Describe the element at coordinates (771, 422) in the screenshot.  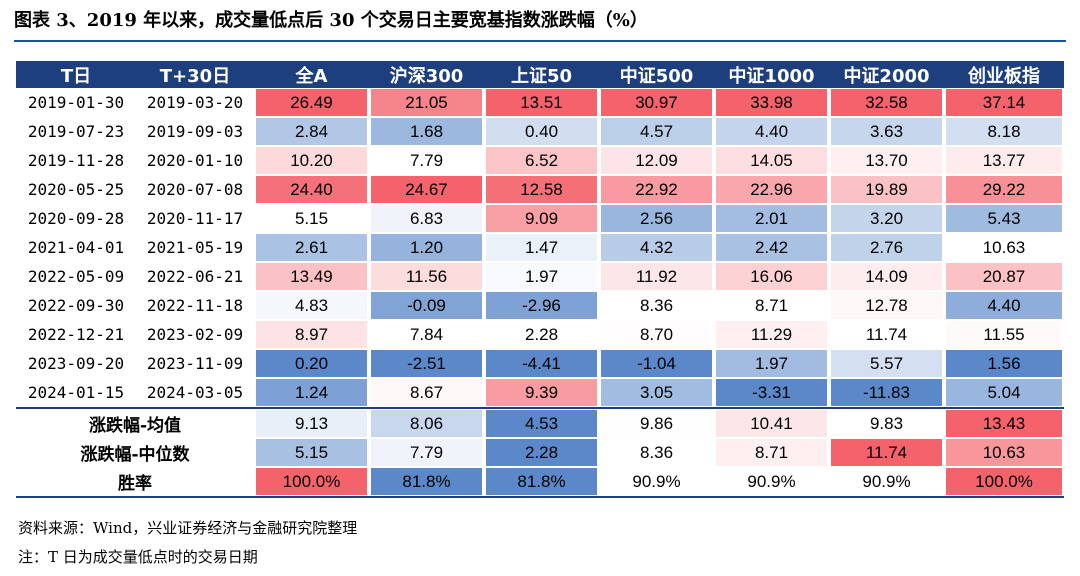
I see `summary-cell: 10.41` at that location.